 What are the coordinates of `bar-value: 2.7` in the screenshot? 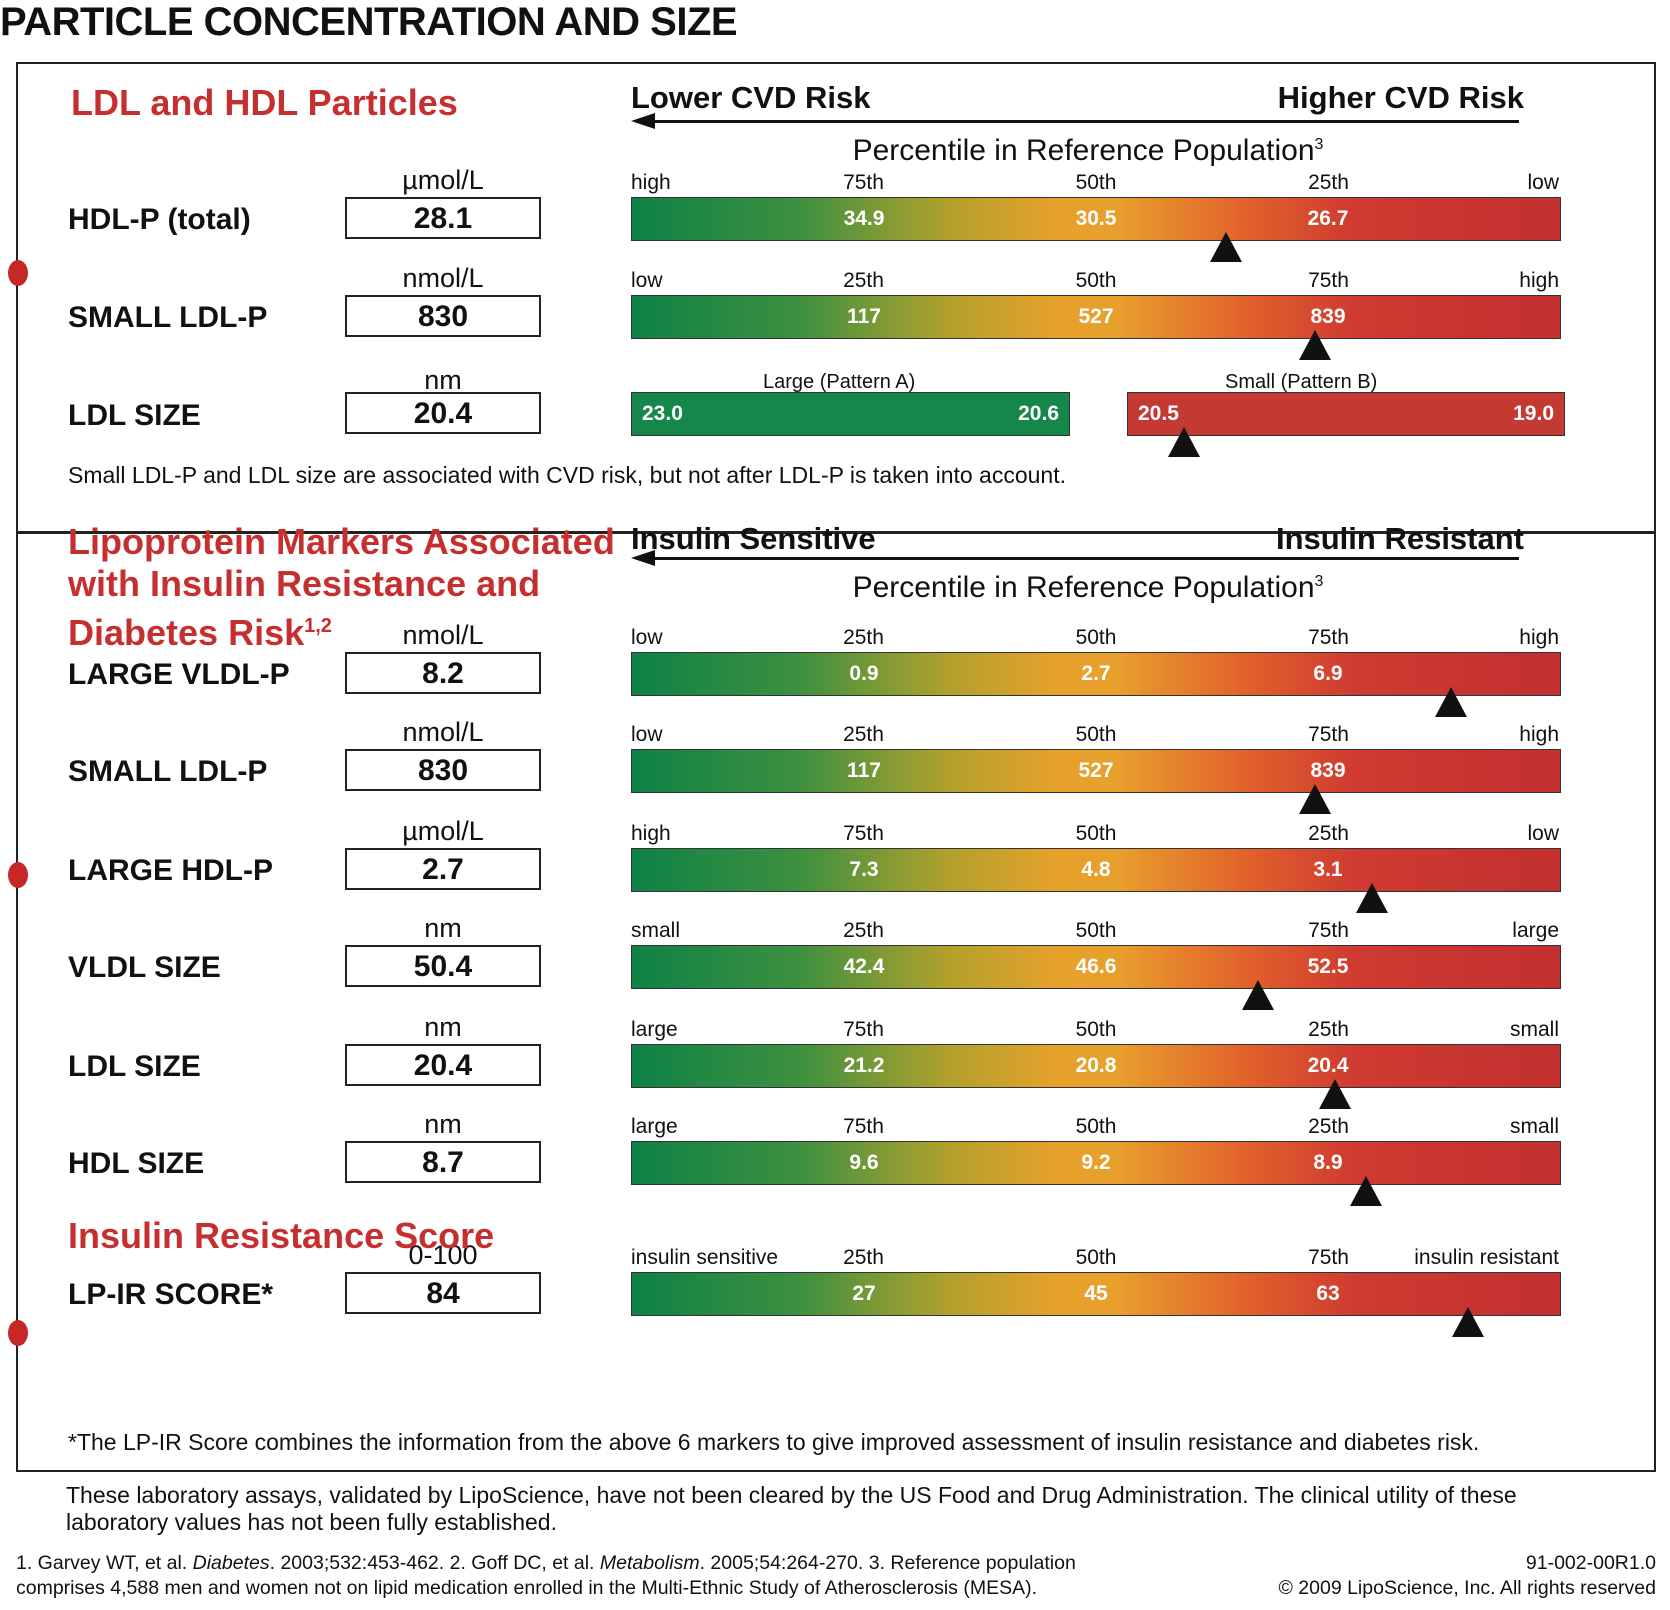 It's located at (1096, 673).